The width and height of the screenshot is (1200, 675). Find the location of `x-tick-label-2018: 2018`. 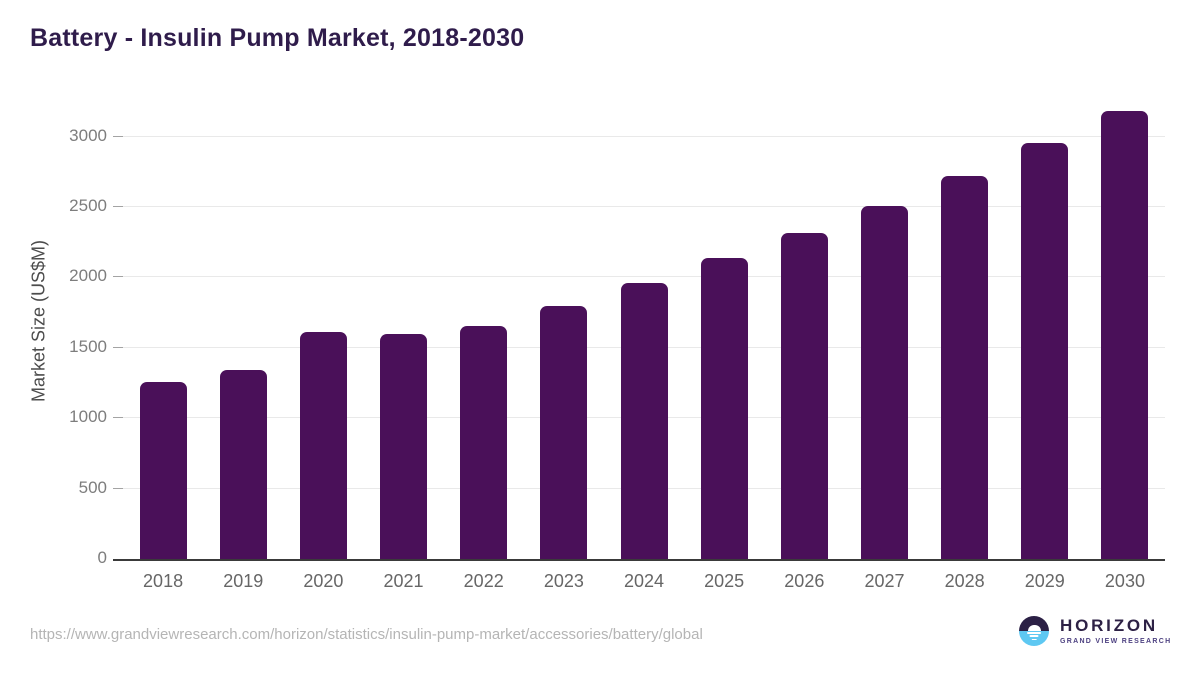

x-tick-label-2018: 2018 is located at coordinates (163, 581).